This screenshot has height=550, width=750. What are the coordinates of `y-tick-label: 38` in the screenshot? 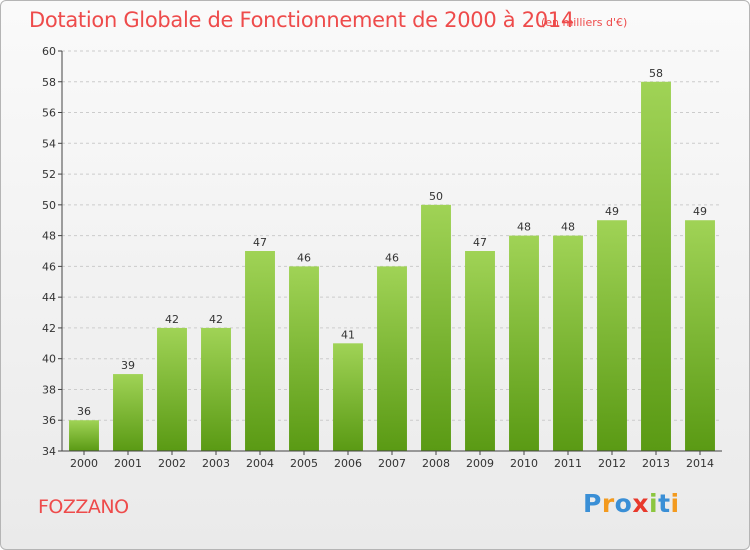 It's located at (49, 389).